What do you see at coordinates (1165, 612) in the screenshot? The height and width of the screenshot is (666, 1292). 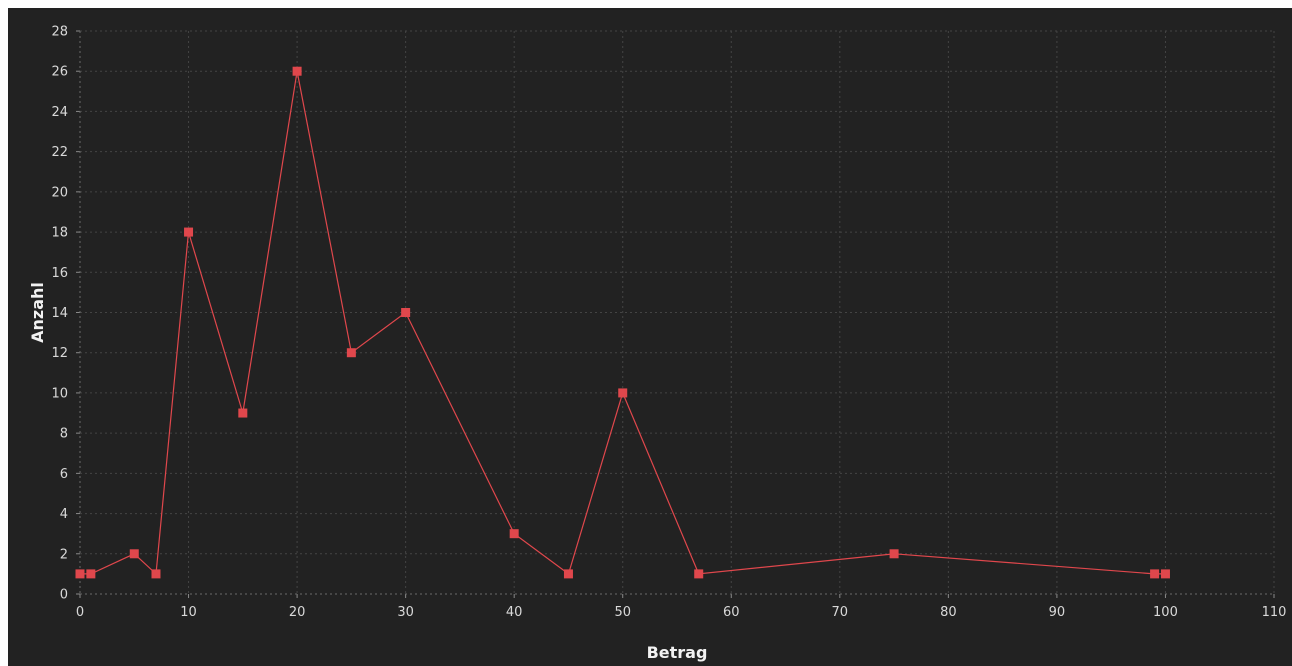 I see `x-tick-label: 100` at bounding box center [1165, 612].